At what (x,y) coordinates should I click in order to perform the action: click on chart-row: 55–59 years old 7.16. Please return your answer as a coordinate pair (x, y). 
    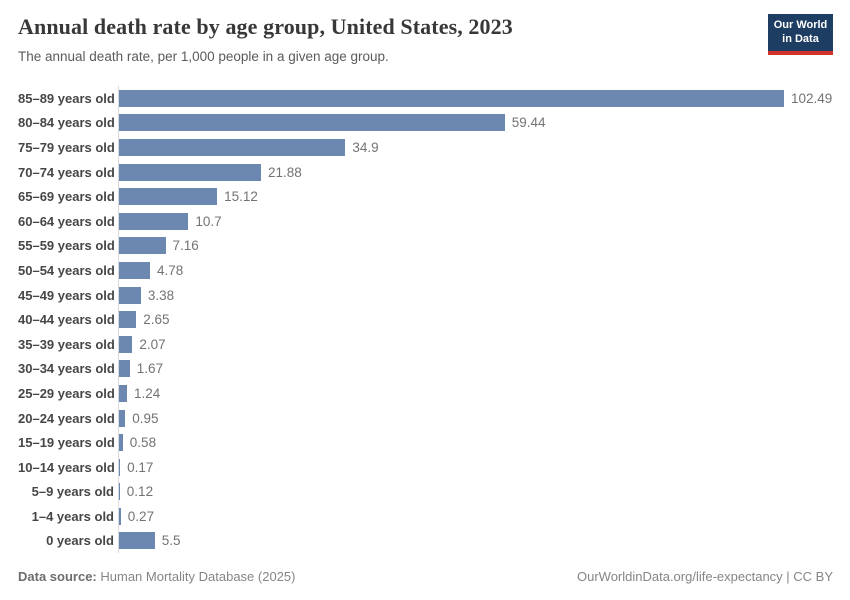
    Looking at the image, I should click on (434, 246).